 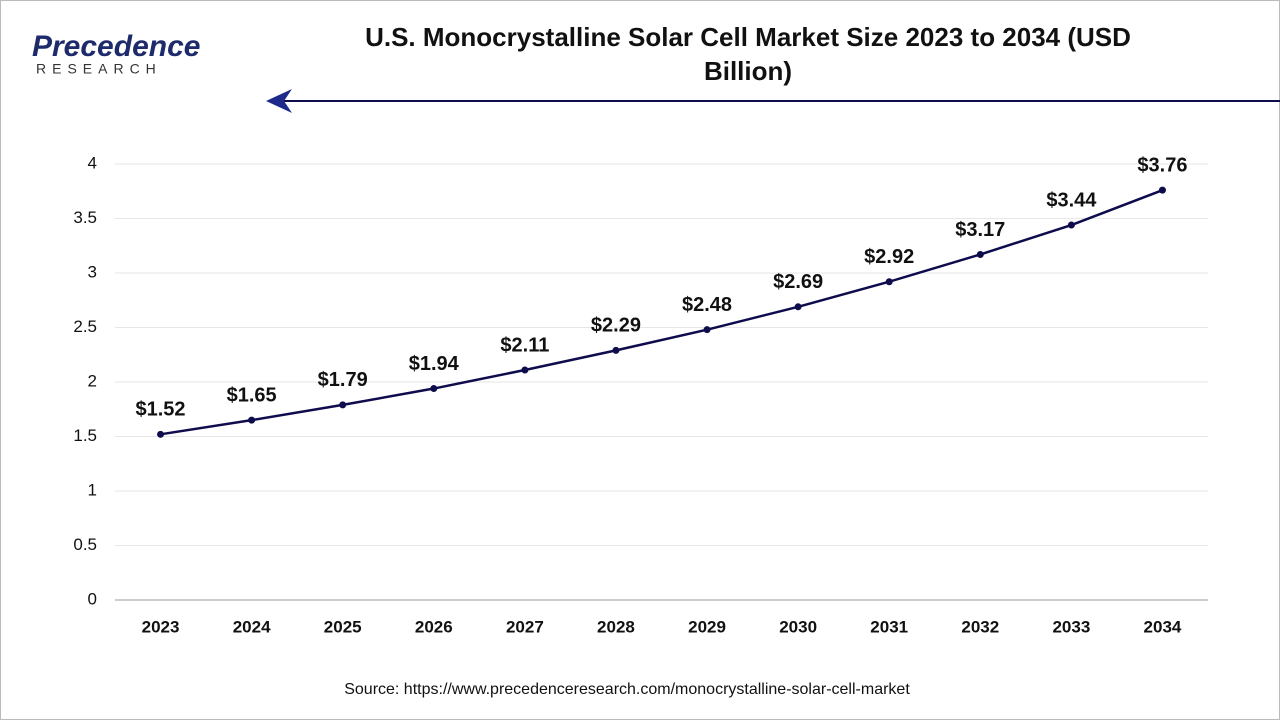 I want to click on data-label: $2.11, so click(x=524, y=345).